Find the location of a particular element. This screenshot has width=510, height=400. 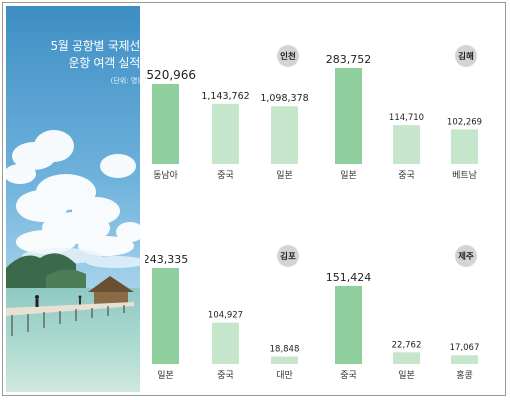

value-label-0-0: 1,520,966 is located at coordinates (170, 75).